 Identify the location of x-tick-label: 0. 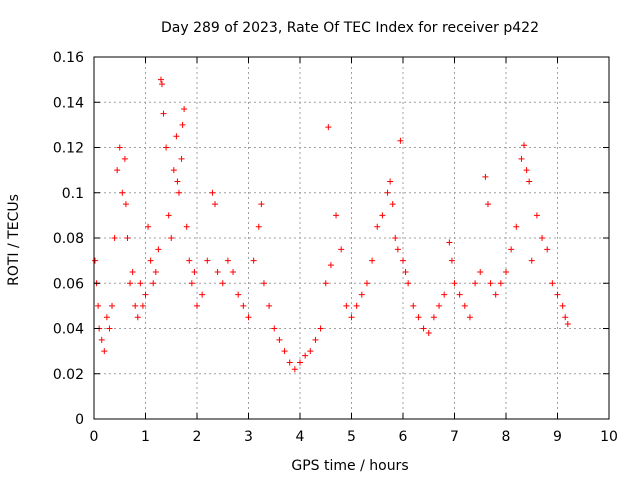
(94, 437).